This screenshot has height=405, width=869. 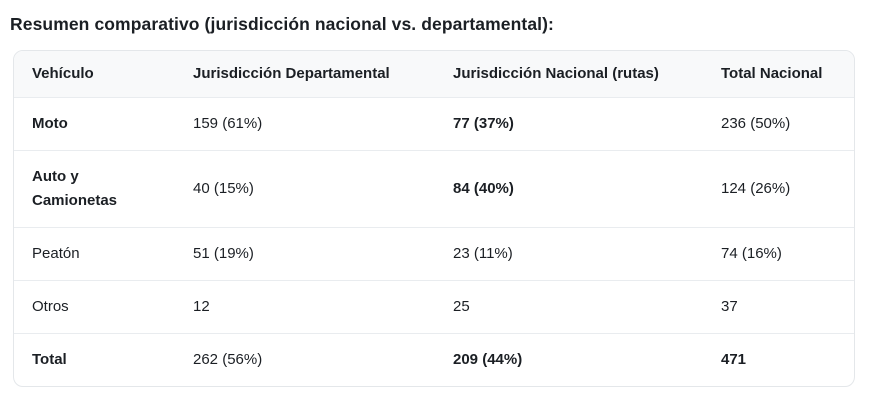 What do you see at coordinates (94, 74) in the screenshot?
I see `column-header-vehiculo: Vehículo` at bounding box center [94, 74].